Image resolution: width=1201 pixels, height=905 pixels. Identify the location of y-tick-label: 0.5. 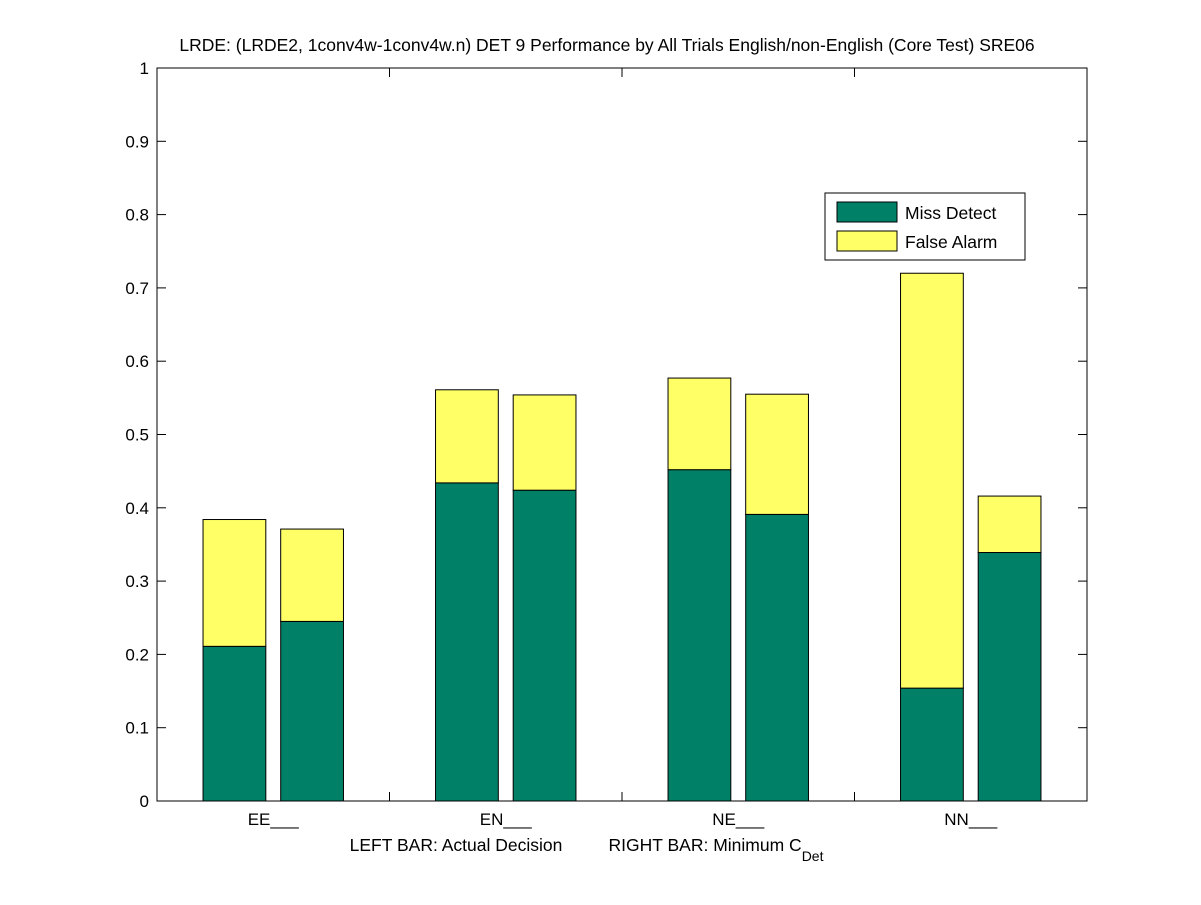
(137, 435).